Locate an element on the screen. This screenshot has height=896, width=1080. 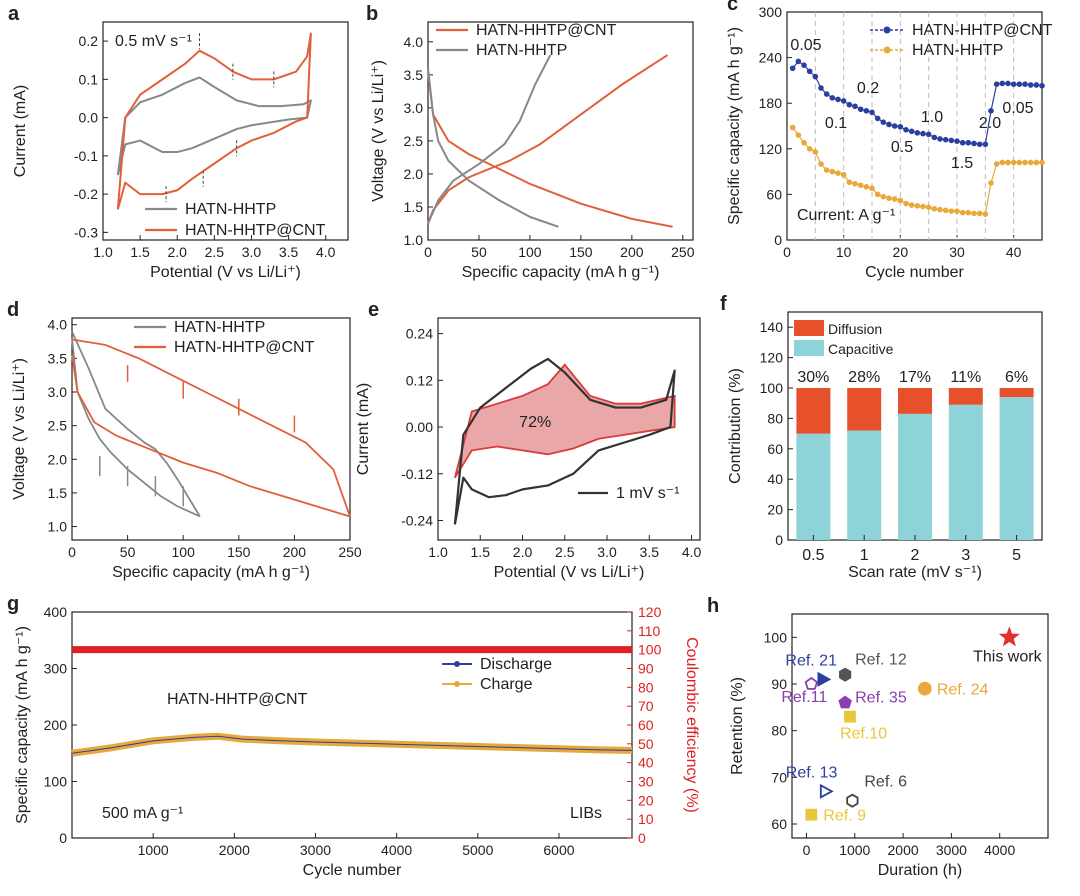
charge-discharge-curve is located at coordinates (493, 148).